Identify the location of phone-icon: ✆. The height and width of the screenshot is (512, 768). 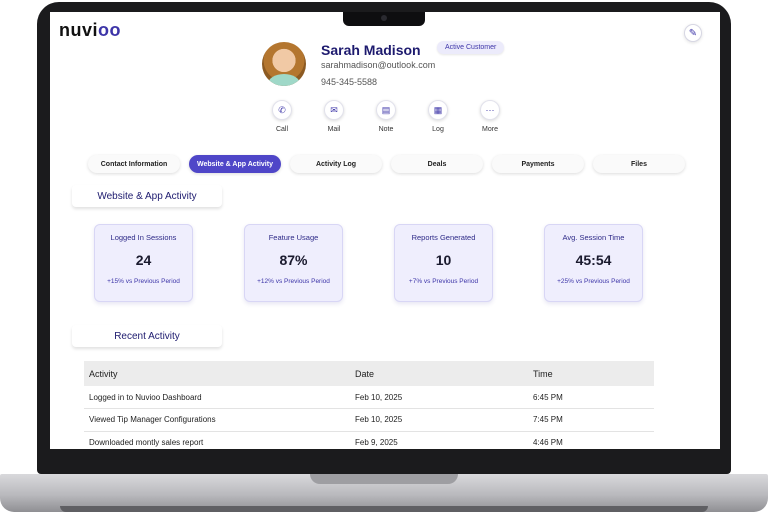
(282, 110).